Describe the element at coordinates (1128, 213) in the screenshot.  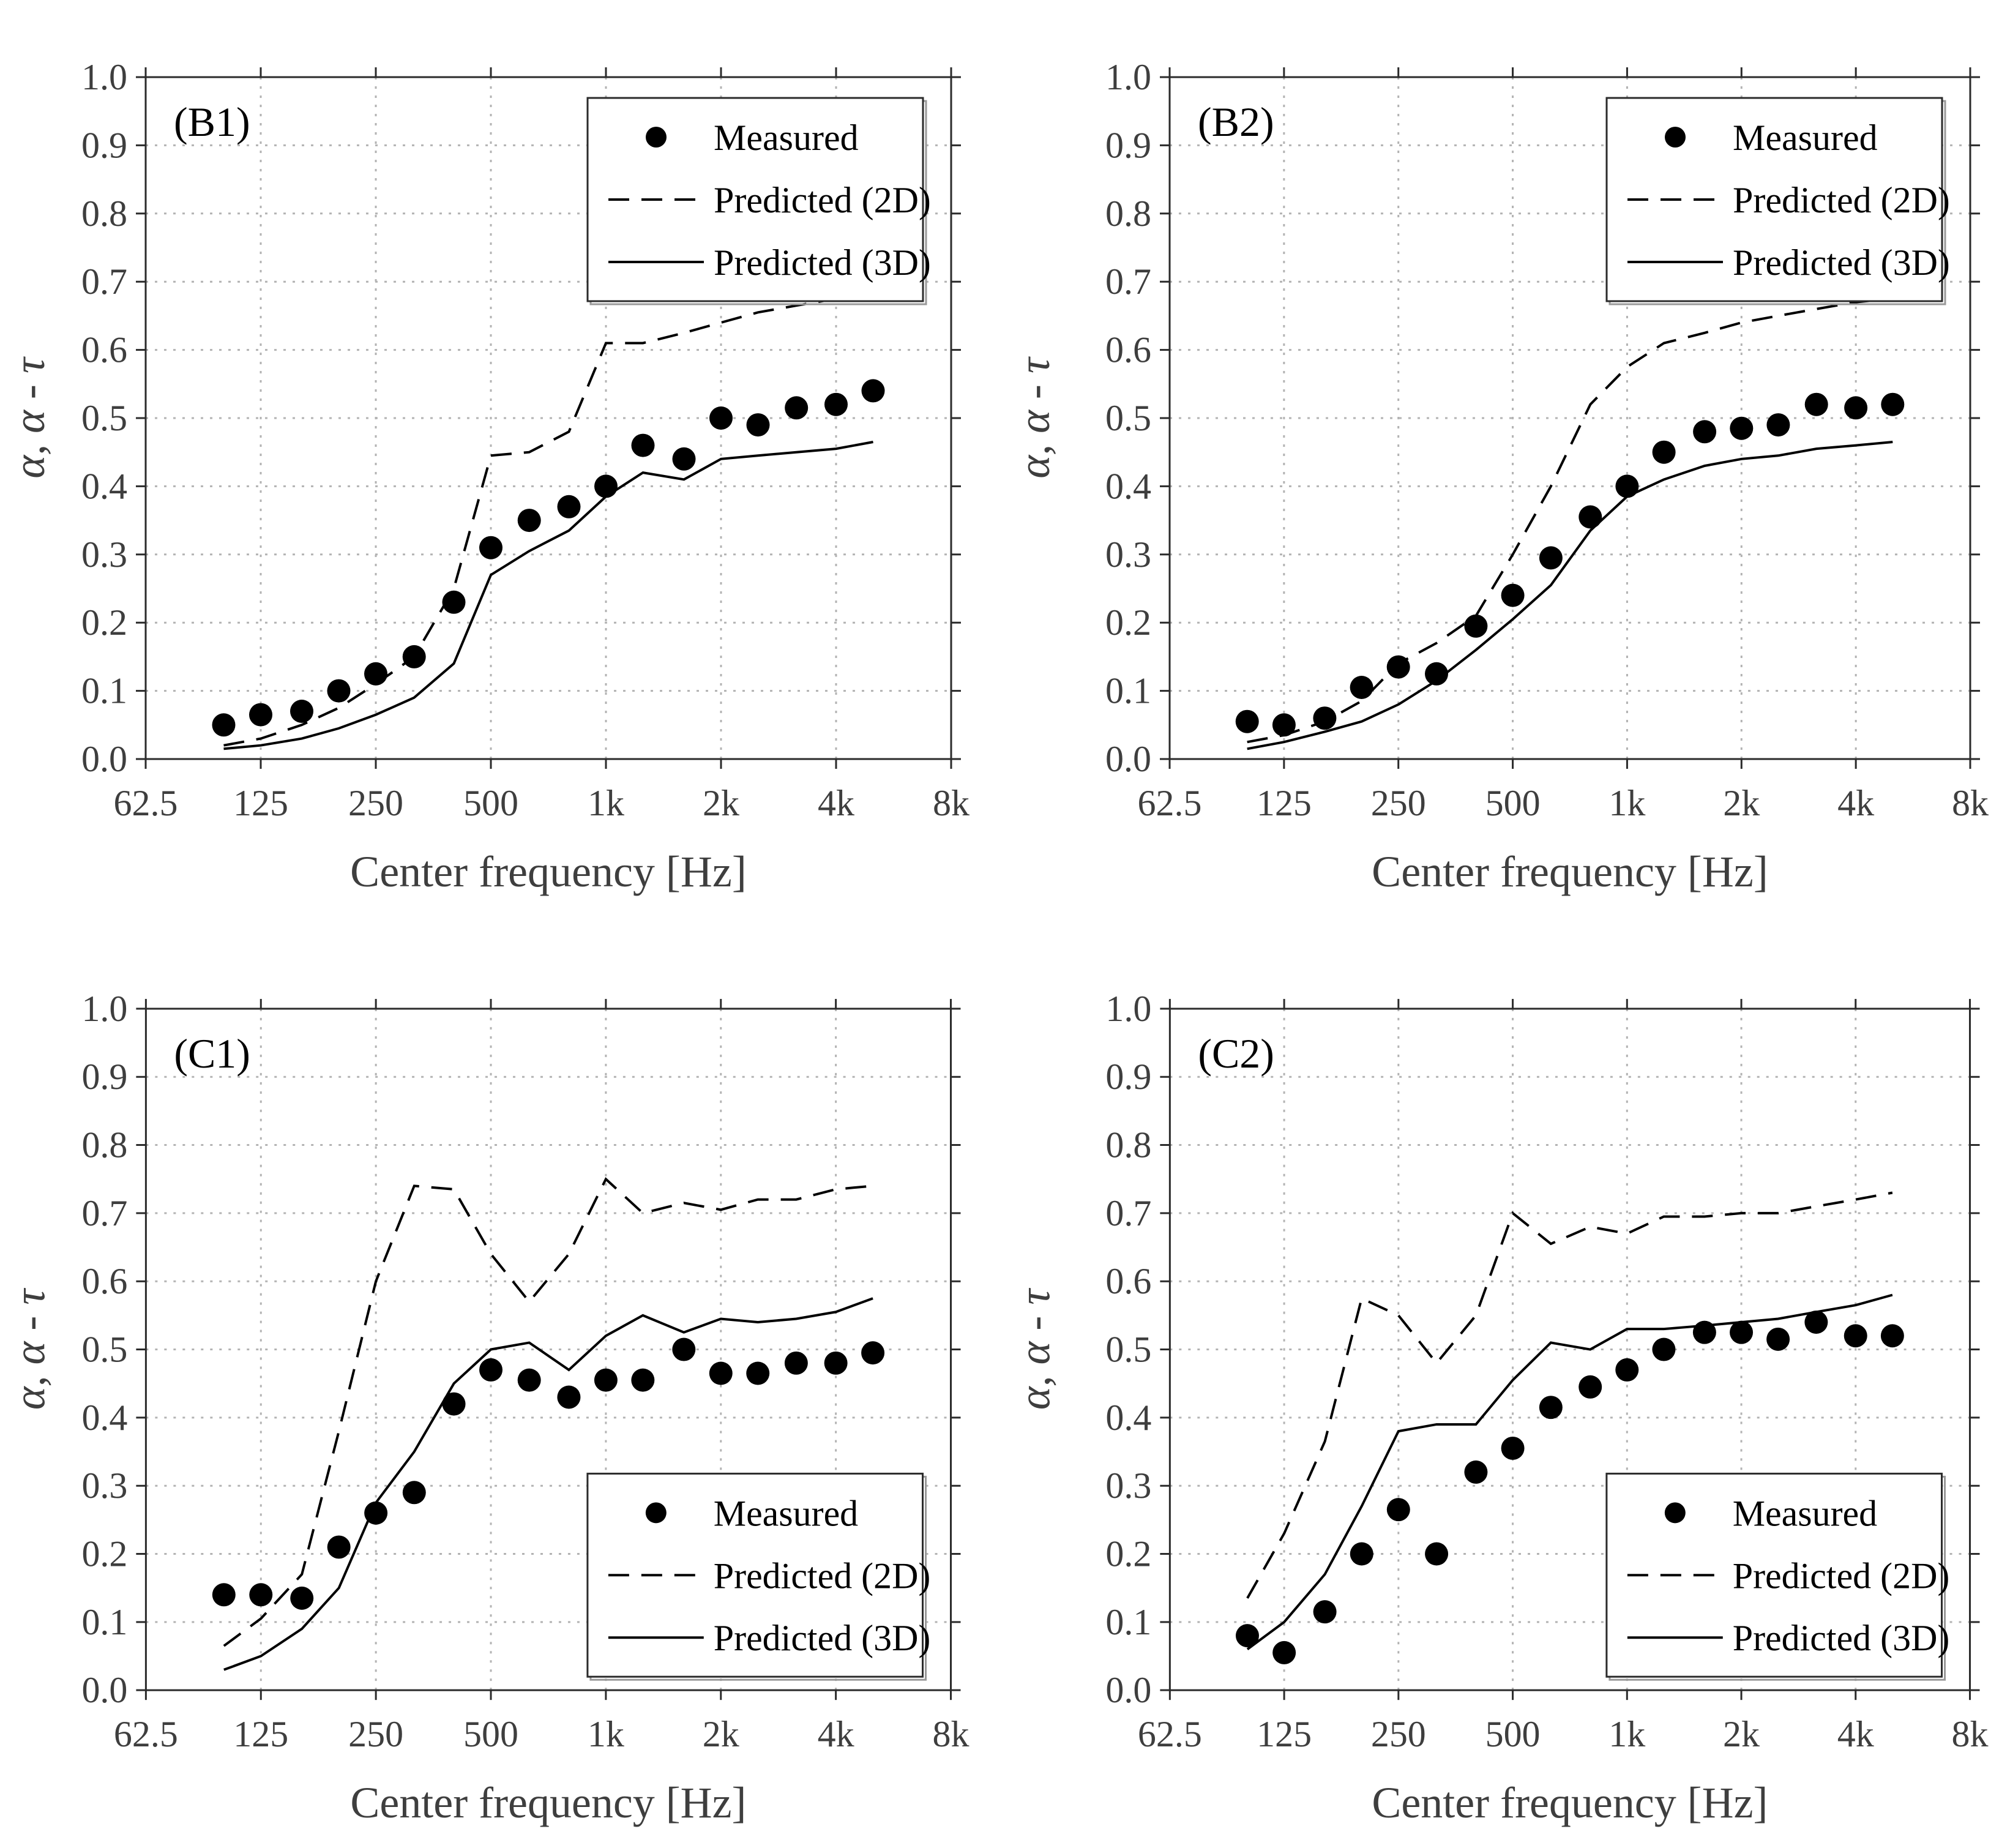
I see `y-tick-label: 0.8` at that location.